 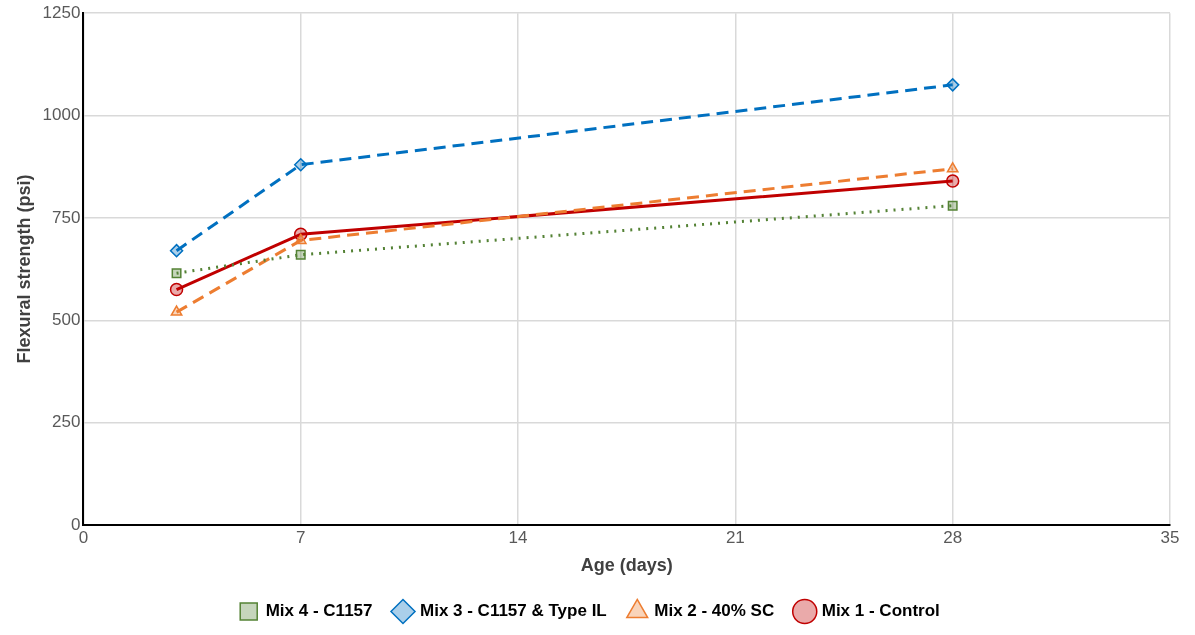 I want to click on legend-label: Mix 3 - C1157 & Type IL, so click(x=513, y=611).